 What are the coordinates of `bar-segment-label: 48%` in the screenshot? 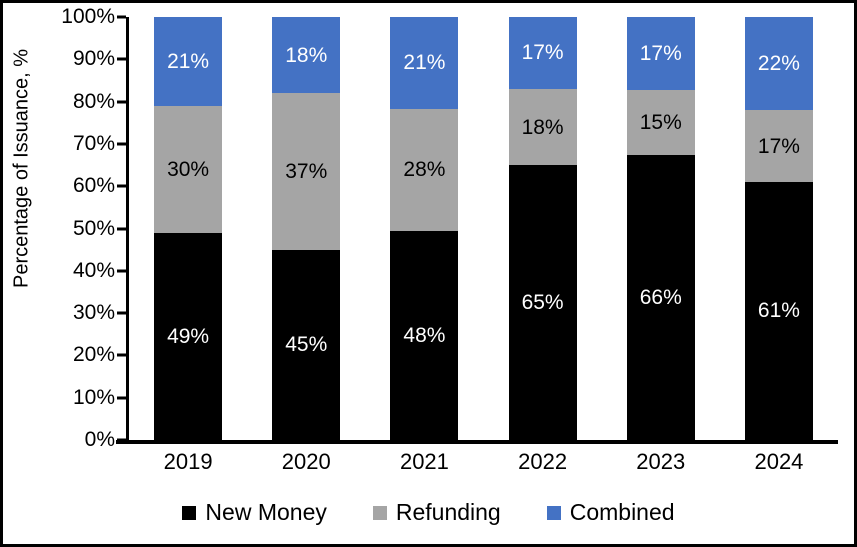 It's located at (424, 335).